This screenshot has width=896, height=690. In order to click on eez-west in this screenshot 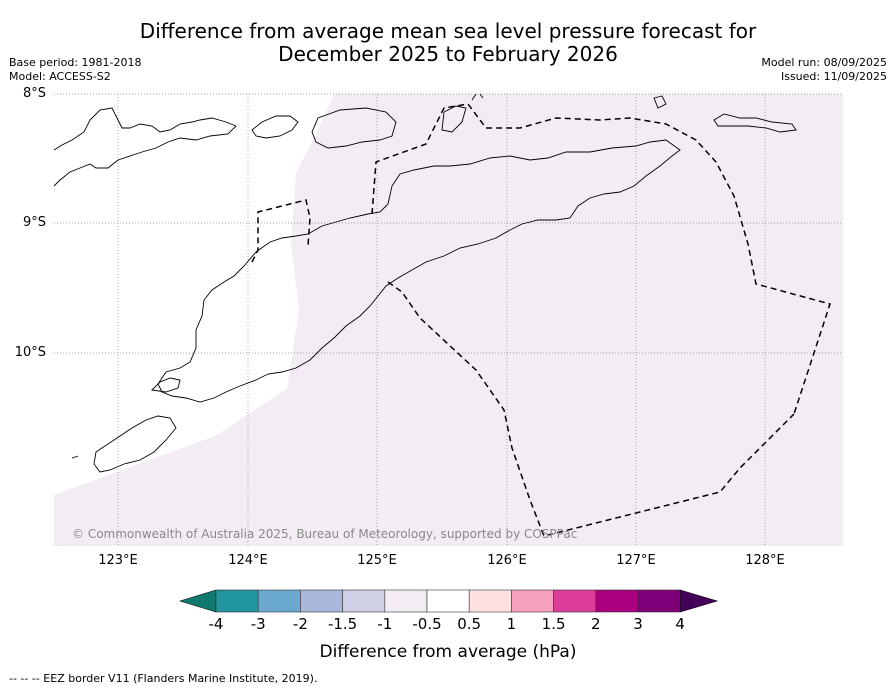, I will do `click(281, 231)`.